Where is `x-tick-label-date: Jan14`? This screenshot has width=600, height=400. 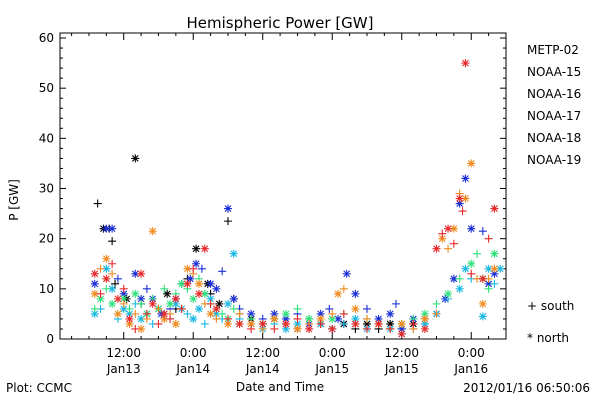
x-tick-label-date: Jan14 is located at coordinates (262, 369).